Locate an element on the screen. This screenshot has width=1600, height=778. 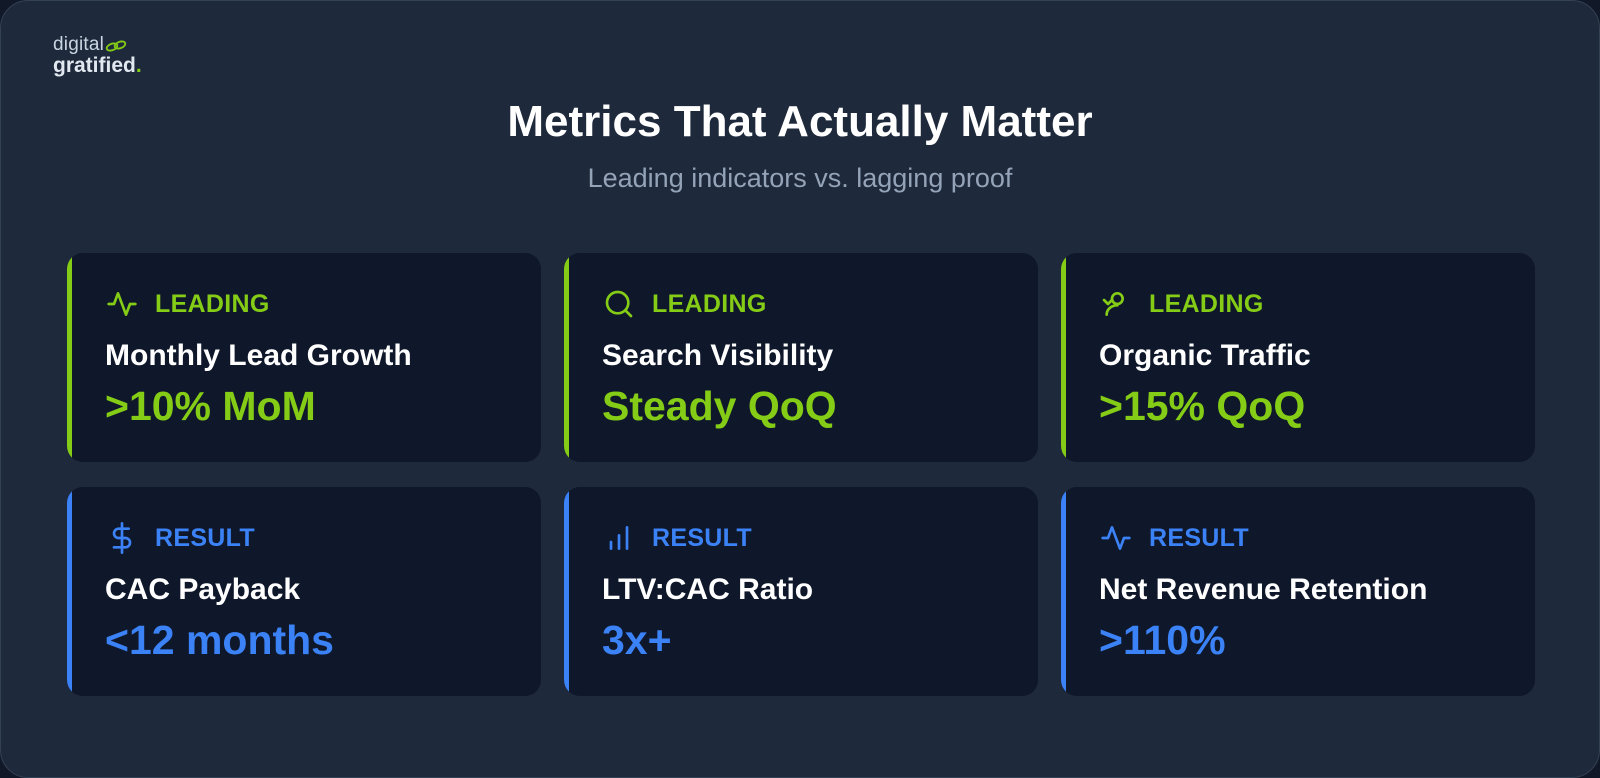
metric-name: Organic Traffic is located at coordinates (1205, 355).